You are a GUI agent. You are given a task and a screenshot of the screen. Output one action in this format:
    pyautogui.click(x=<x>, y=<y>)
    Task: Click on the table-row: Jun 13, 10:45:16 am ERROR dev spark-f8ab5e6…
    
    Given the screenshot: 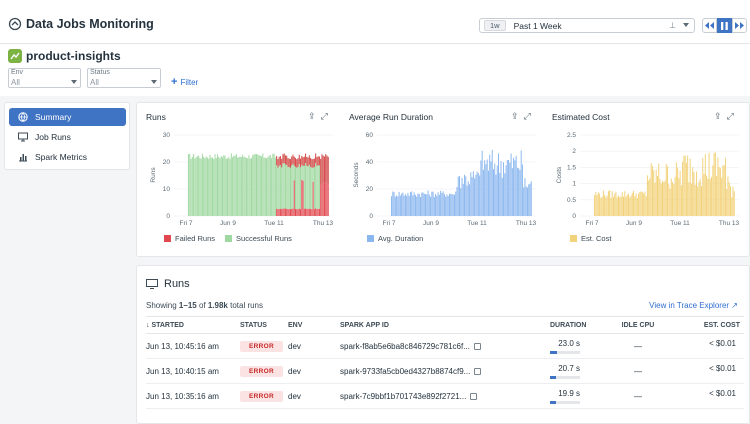 What is the action you would take?
    pyautogui.click(x=445, y=346)
    